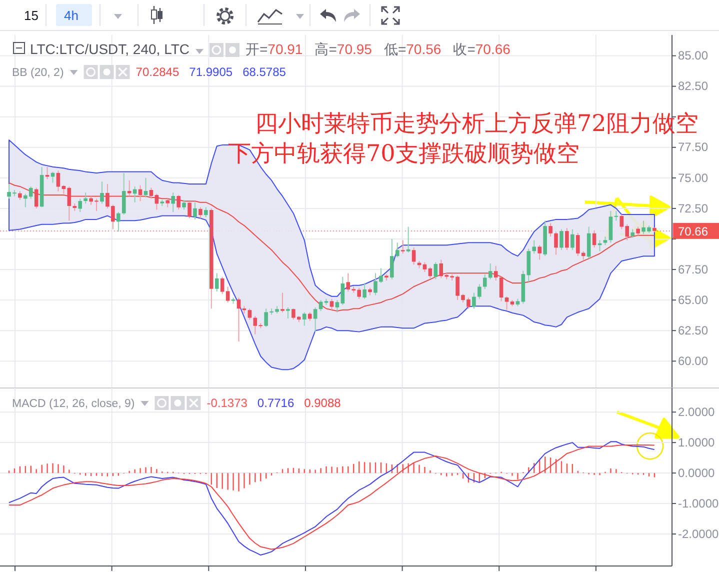 The image size is (719, 572). What do you see at coordinates (413, 49) in the screenshot?
I see `annotation: 低=70.56` at bounding box center [413, 49].